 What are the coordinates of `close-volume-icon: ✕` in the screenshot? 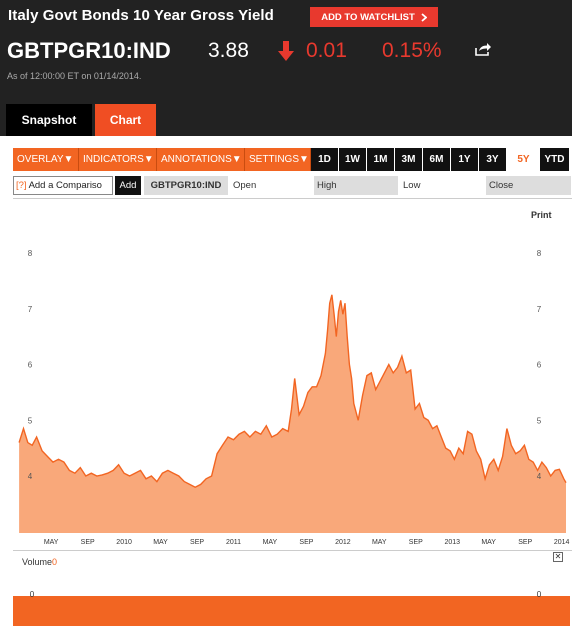 It's located at (558, 557).